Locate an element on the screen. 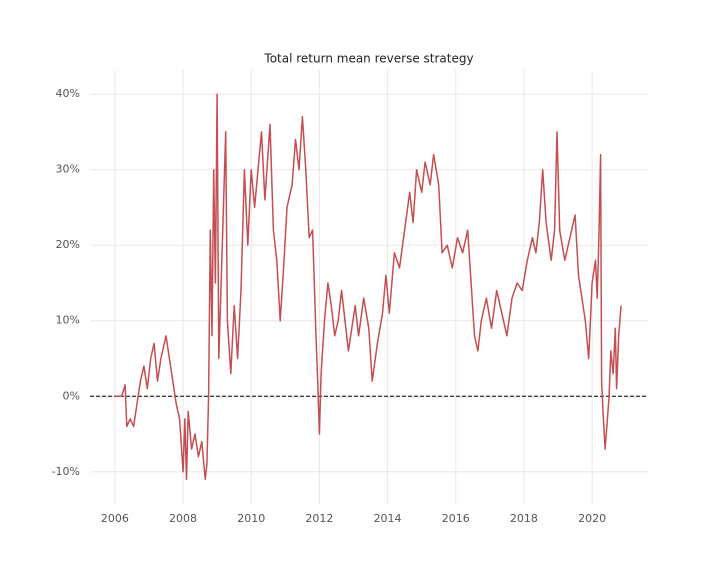 The height and width of the screenshot is (580, 720). x-tick-label: 2018 is located at coordinates (524, 518).